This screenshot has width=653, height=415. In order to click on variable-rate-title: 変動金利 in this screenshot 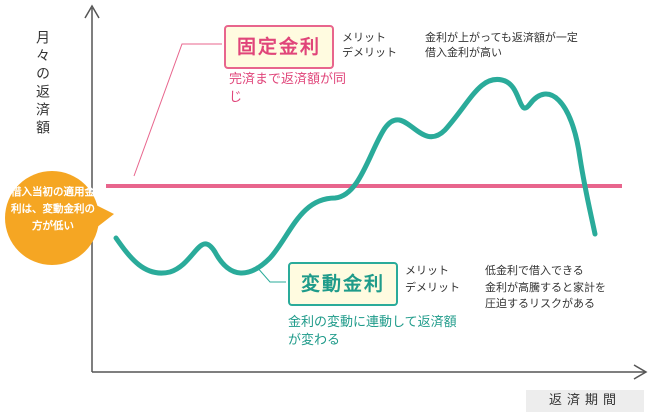, I will do `click(343, 284)`.